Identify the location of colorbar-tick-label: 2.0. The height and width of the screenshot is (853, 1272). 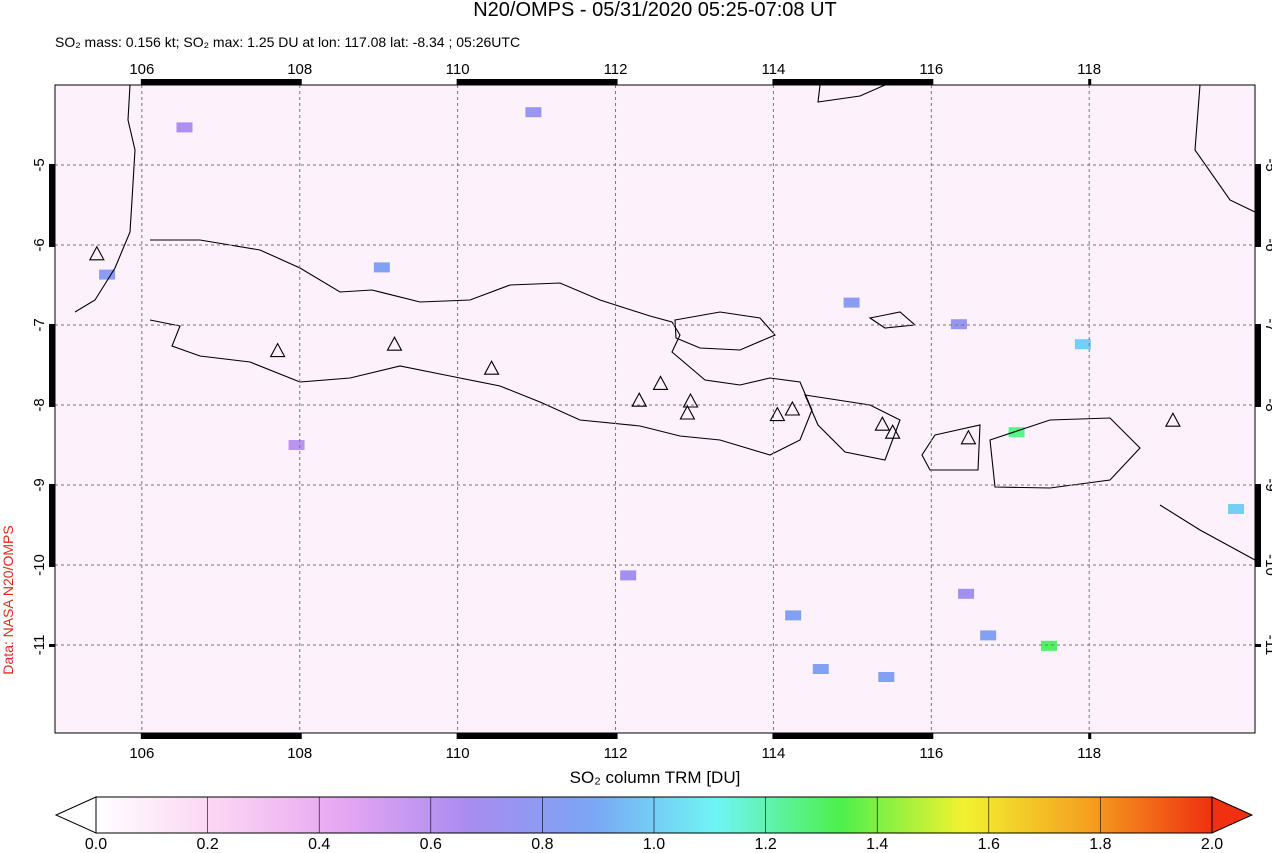
(1212, 844).